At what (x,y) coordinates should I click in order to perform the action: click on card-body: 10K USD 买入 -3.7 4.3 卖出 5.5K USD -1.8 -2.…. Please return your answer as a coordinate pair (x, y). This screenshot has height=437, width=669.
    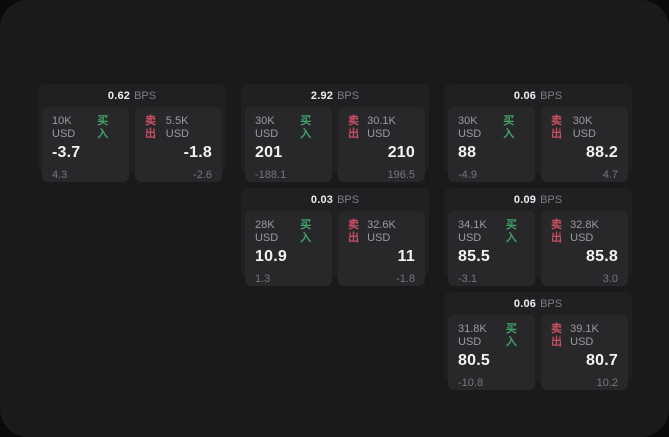
    Looking at the image, I should click on (132, 144).